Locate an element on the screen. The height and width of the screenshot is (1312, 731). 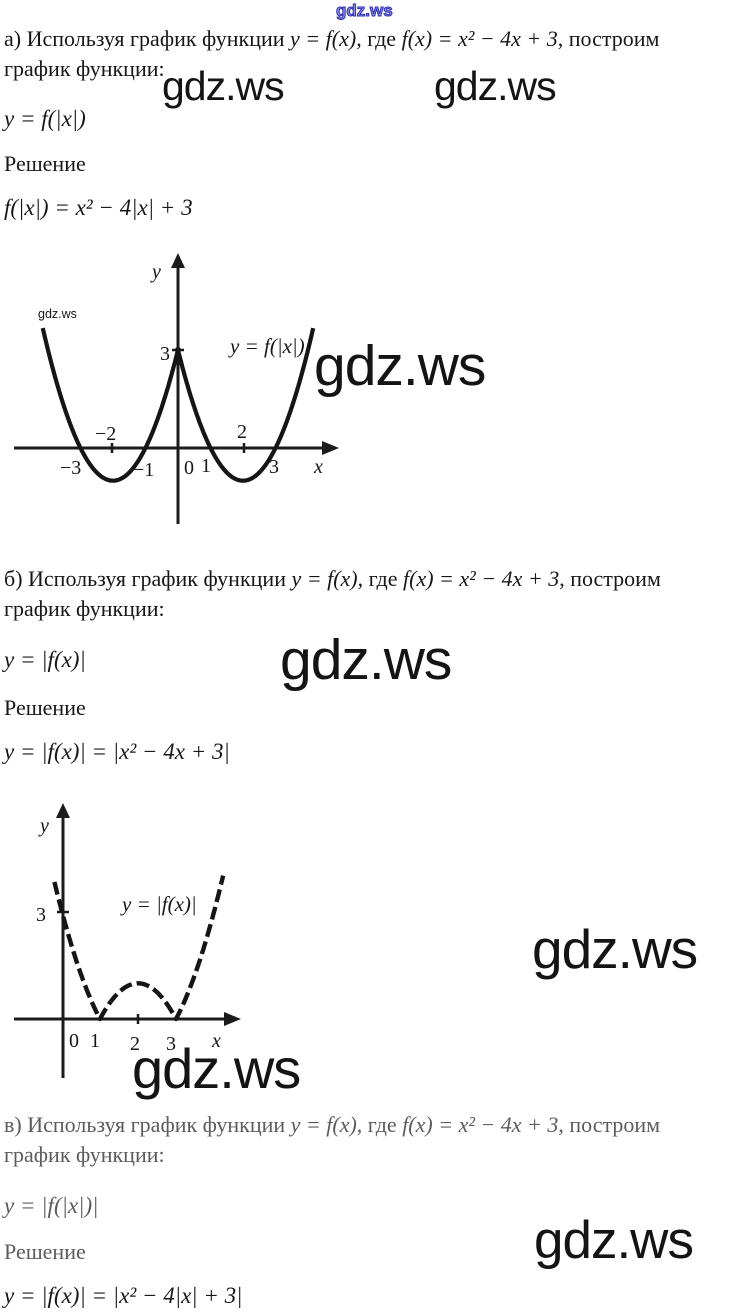
problem-text: а) Используя график функции is located at coordinates (147, 38).